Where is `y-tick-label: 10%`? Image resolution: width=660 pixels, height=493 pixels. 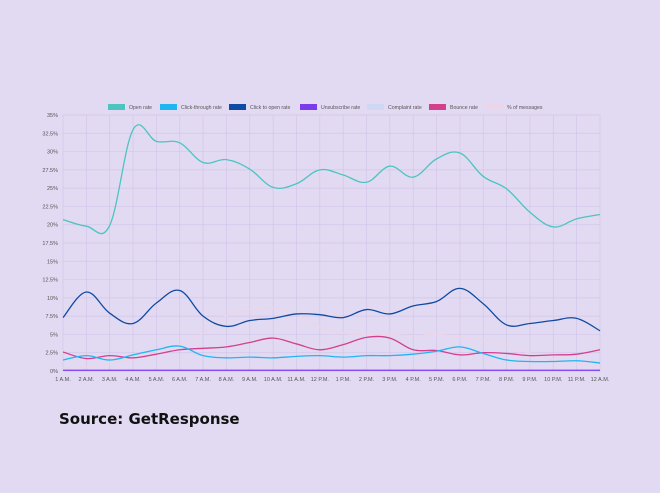
y-tick-label: 10% is located at coordinates (52, 299).